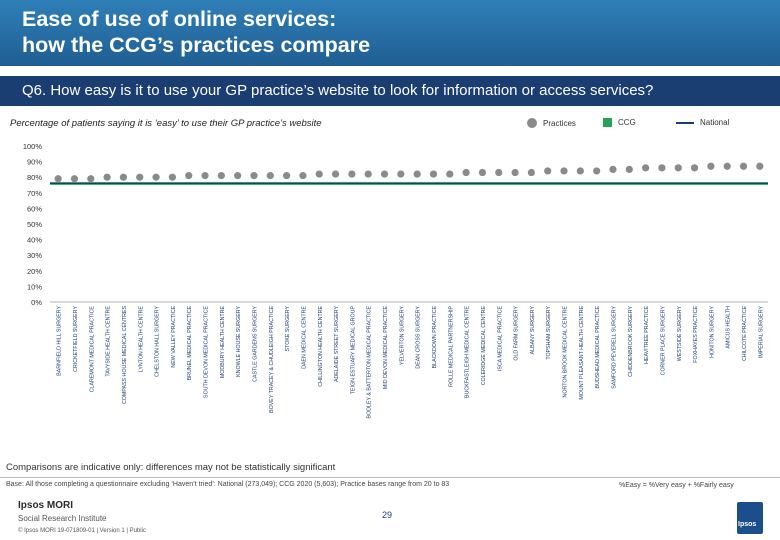 The height and width of the screenshot is (540, 780). I want to click on x-tick-label: BODLEY & BATTERTON MEDICAL PRACTICE, so click(370, 362).